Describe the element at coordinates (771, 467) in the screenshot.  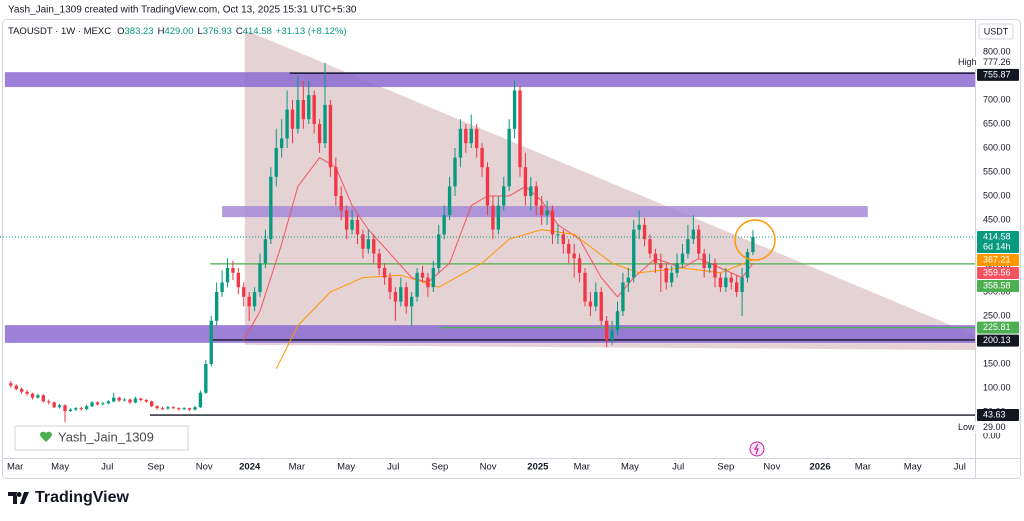
I see `x-tick-label: Nov` at that location.